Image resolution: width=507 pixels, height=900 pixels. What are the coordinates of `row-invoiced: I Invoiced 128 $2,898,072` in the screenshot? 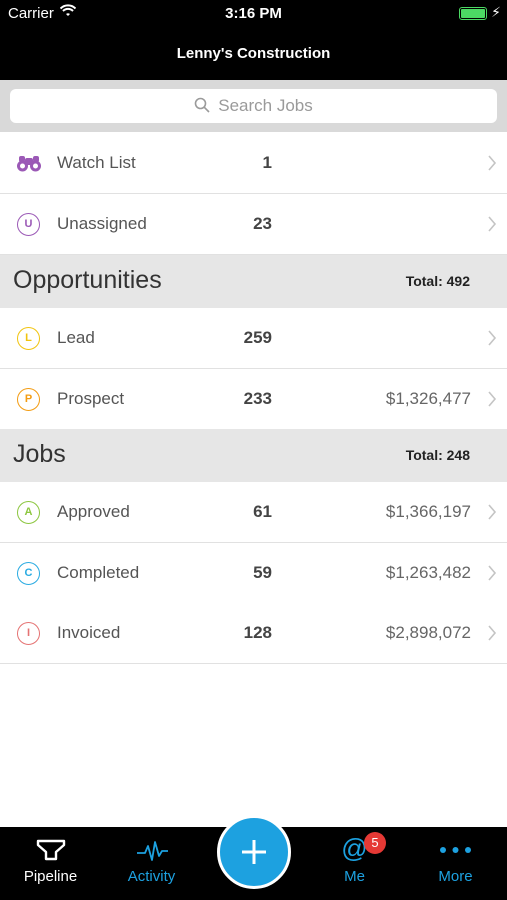 It's located at (253, 633).